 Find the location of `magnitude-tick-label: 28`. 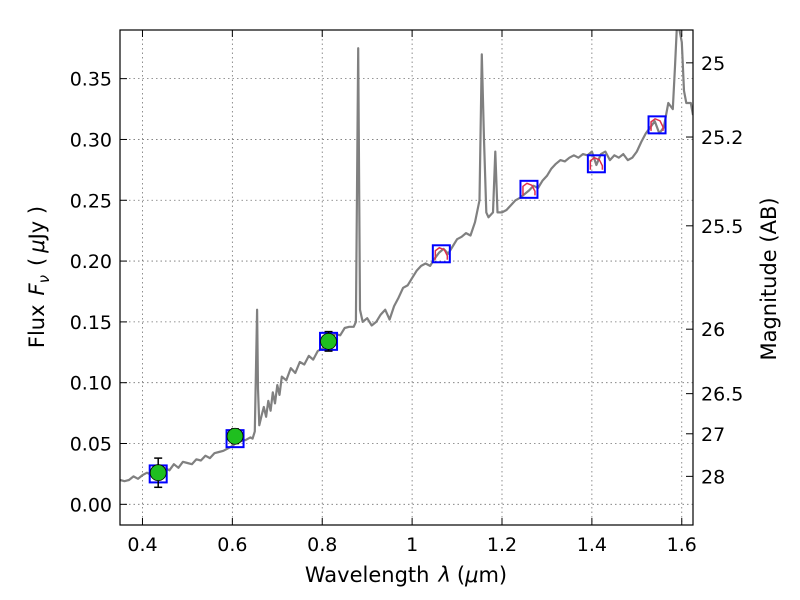

magnitude-tick-label: 28 is located at coordinates (713, 477).